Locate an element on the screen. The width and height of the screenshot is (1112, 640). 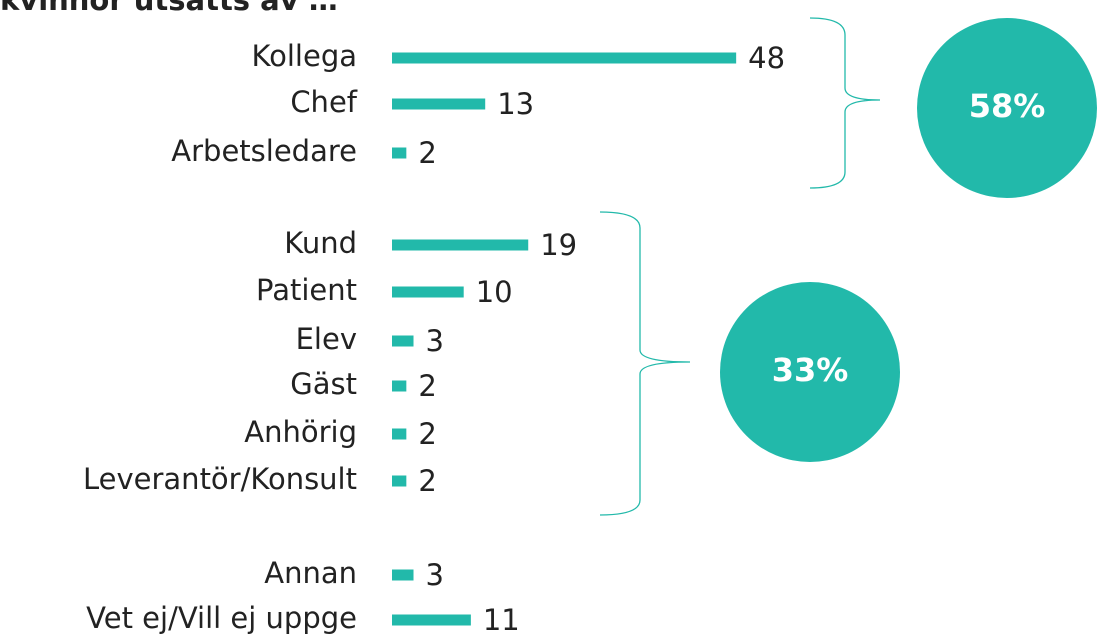
category-label: Gäst is located at coordinates (323, 384).